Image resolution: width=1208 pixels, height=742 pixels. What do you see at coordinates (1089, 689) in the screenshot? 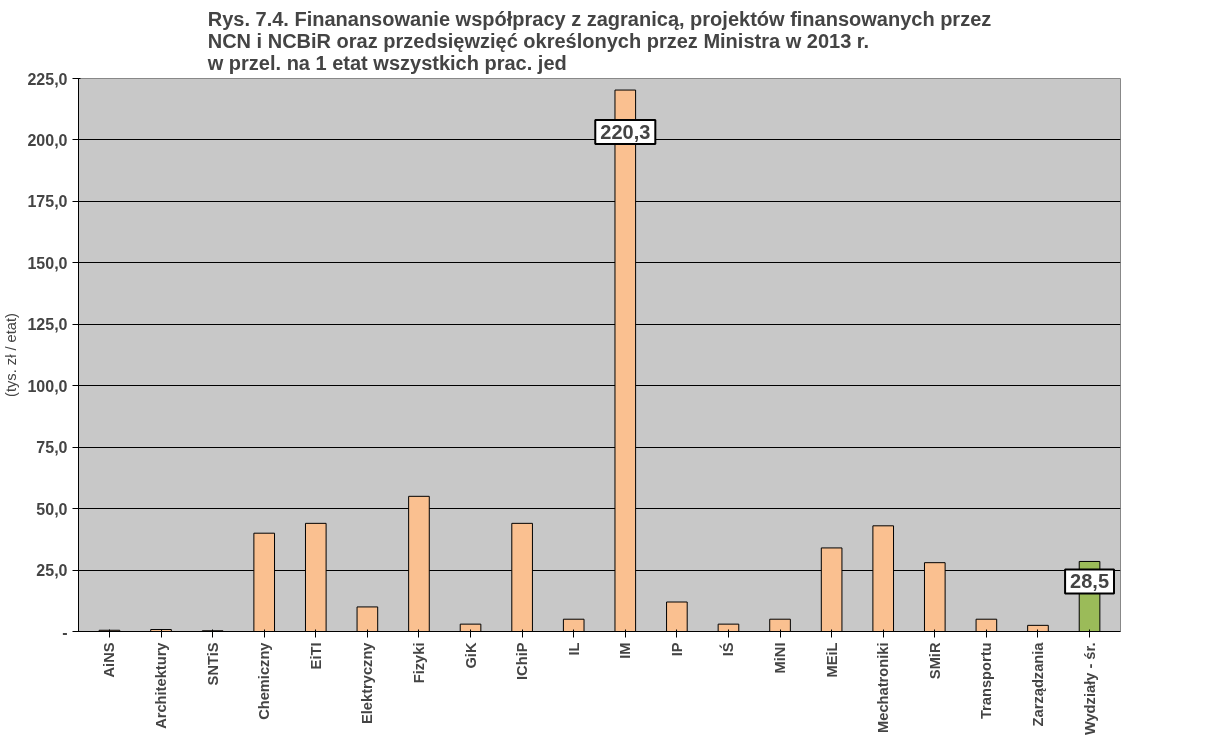
I see `x-tick-label: Wydziały - śr.` at bounding box center [1089, 689].